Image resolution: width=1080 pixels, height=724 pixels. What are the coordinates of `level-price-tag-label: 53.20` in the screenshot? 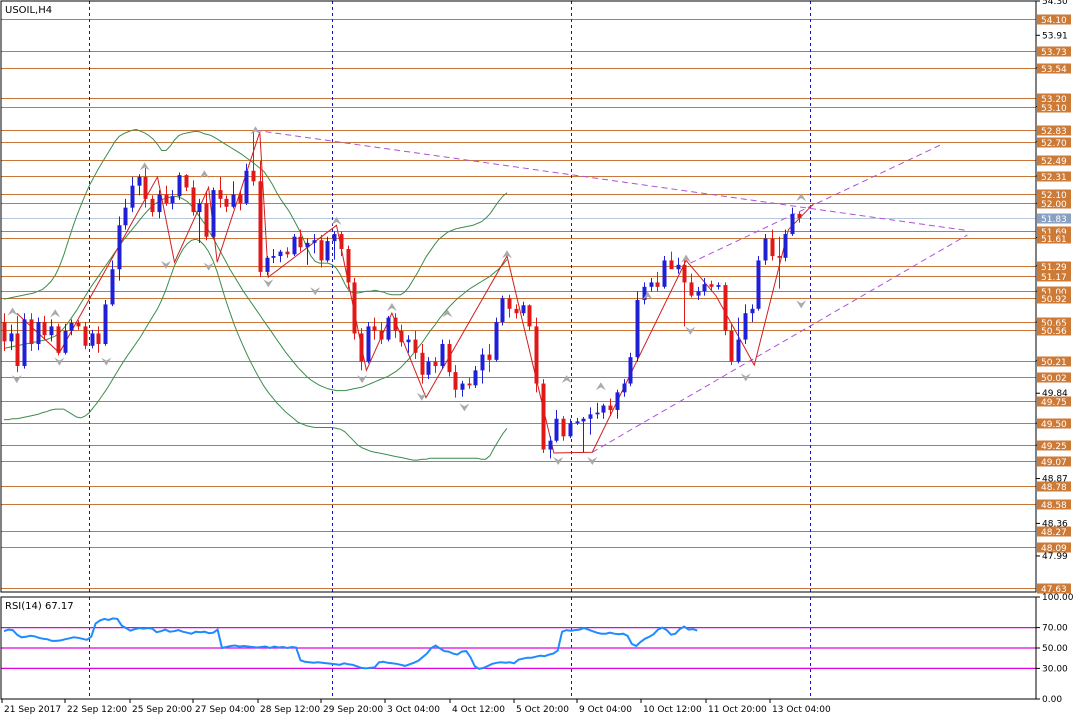 It's located at (1054, 100).